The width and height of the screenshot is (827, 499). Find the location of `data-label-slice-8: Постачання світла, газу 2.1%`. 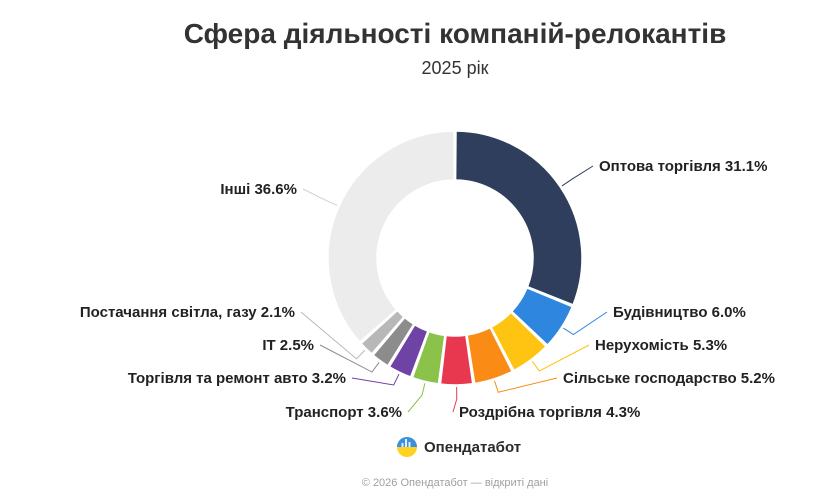

data-label-slice-8: Постачання світла, газу 2.1% is located at coordinates (187, 312).